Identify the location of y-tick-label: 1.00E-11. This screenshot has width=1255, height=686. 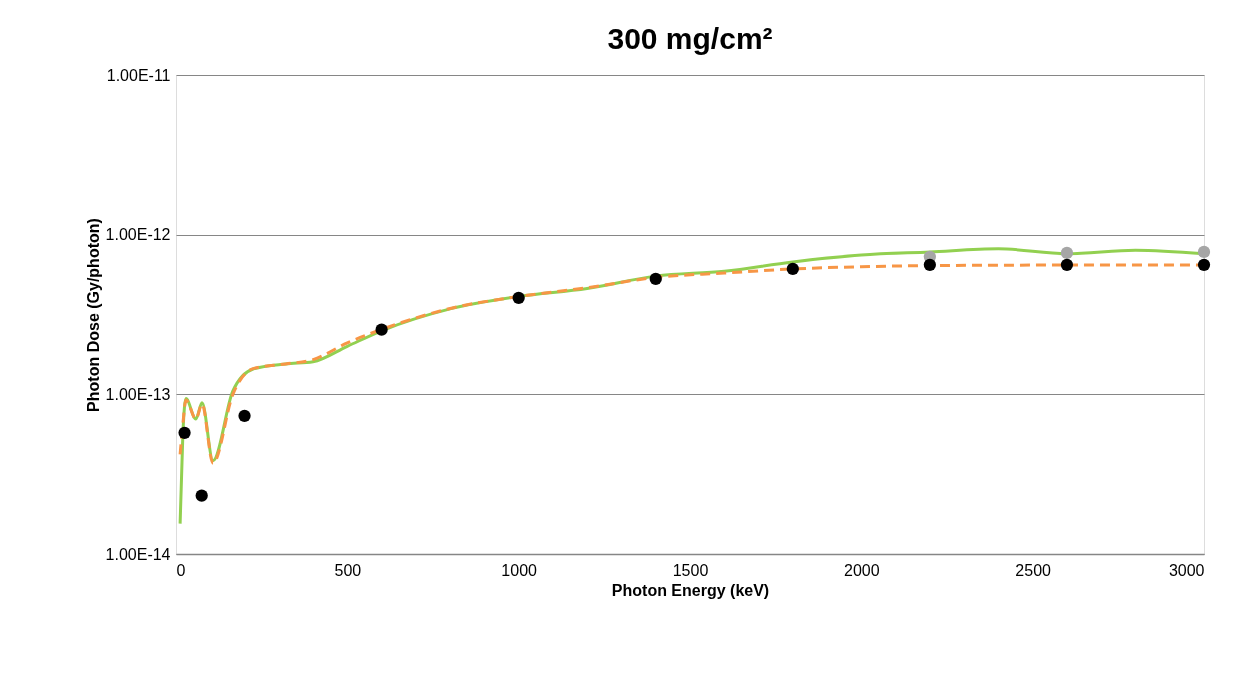
(138, 75).